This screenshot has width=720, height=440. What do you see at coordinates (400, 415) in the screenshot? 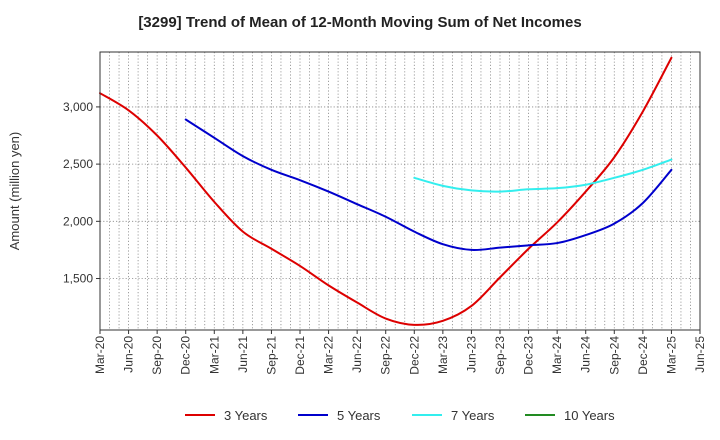
I see `legend: 3 Years 5 Years 7 Years 10 Years` at bounding box center [400, 415].